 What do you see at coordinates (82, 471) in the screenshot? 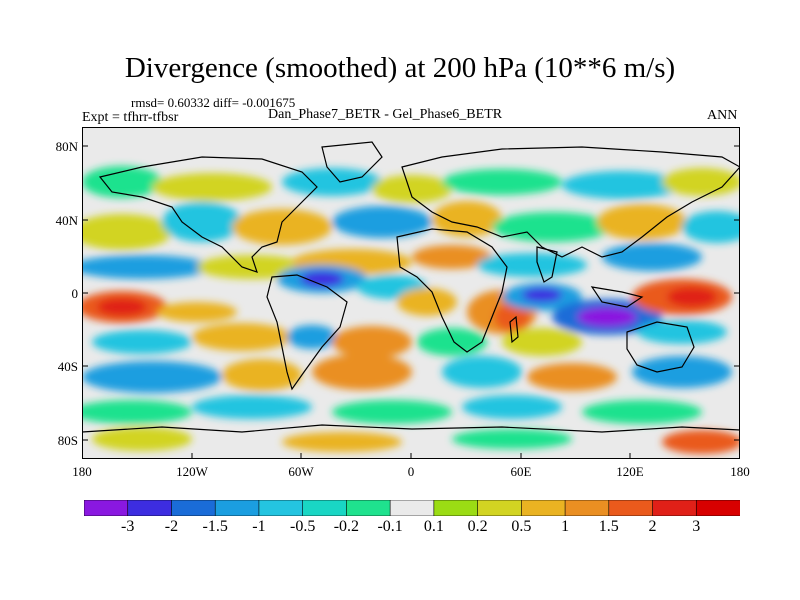
I see `lon-label-180w: 180` at bounding box center [82, 471].